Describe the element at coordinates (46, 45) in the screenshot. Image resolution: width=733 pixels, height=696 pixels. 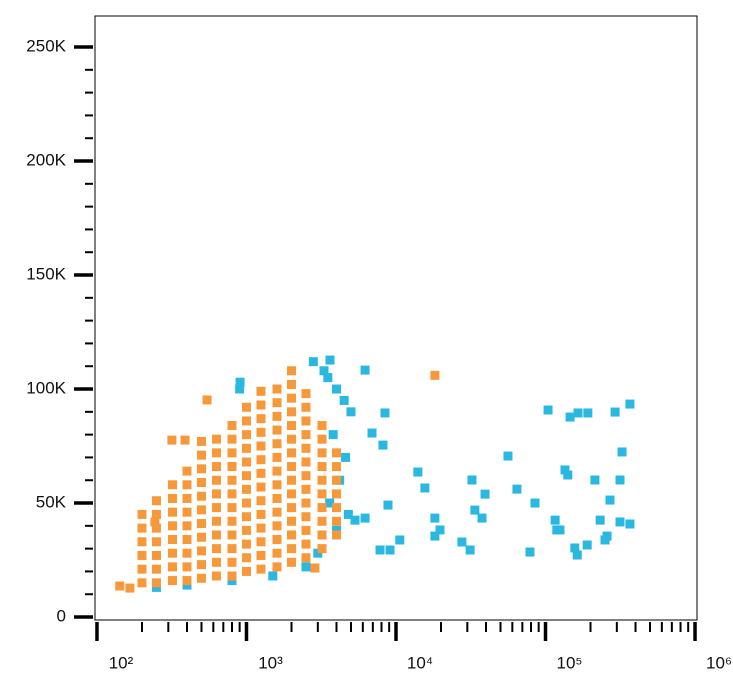
I see `y-tick-label: 250K` at that location.